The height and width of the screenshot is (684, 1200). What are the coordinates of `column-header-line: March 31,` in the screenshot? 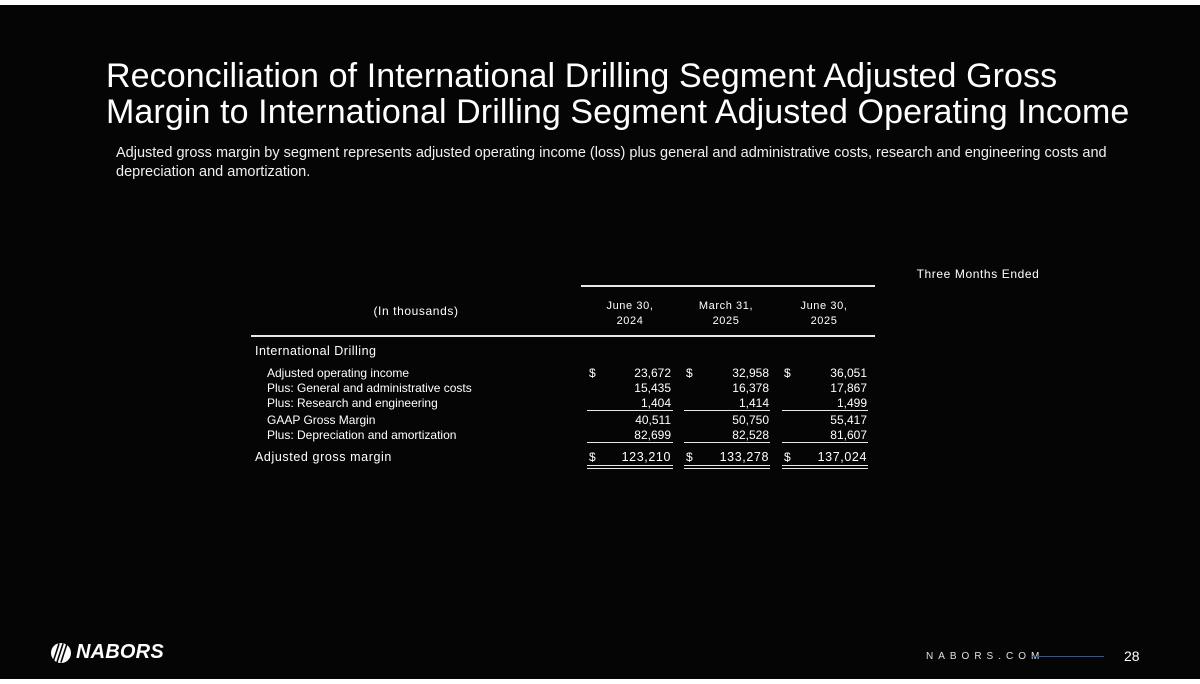 It's located at (726, 306).